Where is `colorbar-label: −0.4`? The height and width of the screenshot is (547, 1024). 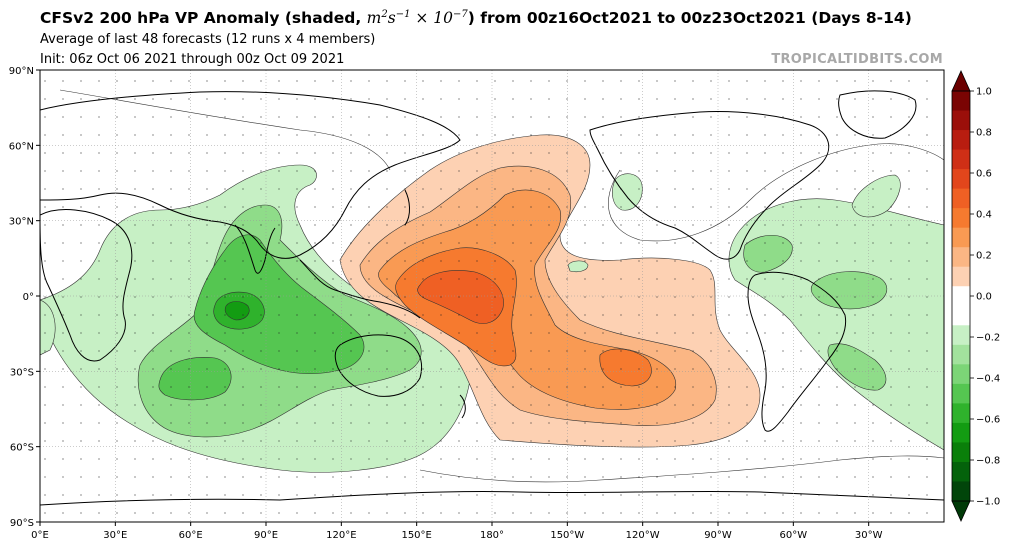 colorbar-label: −0.4 is located at coordinates (988, 379).